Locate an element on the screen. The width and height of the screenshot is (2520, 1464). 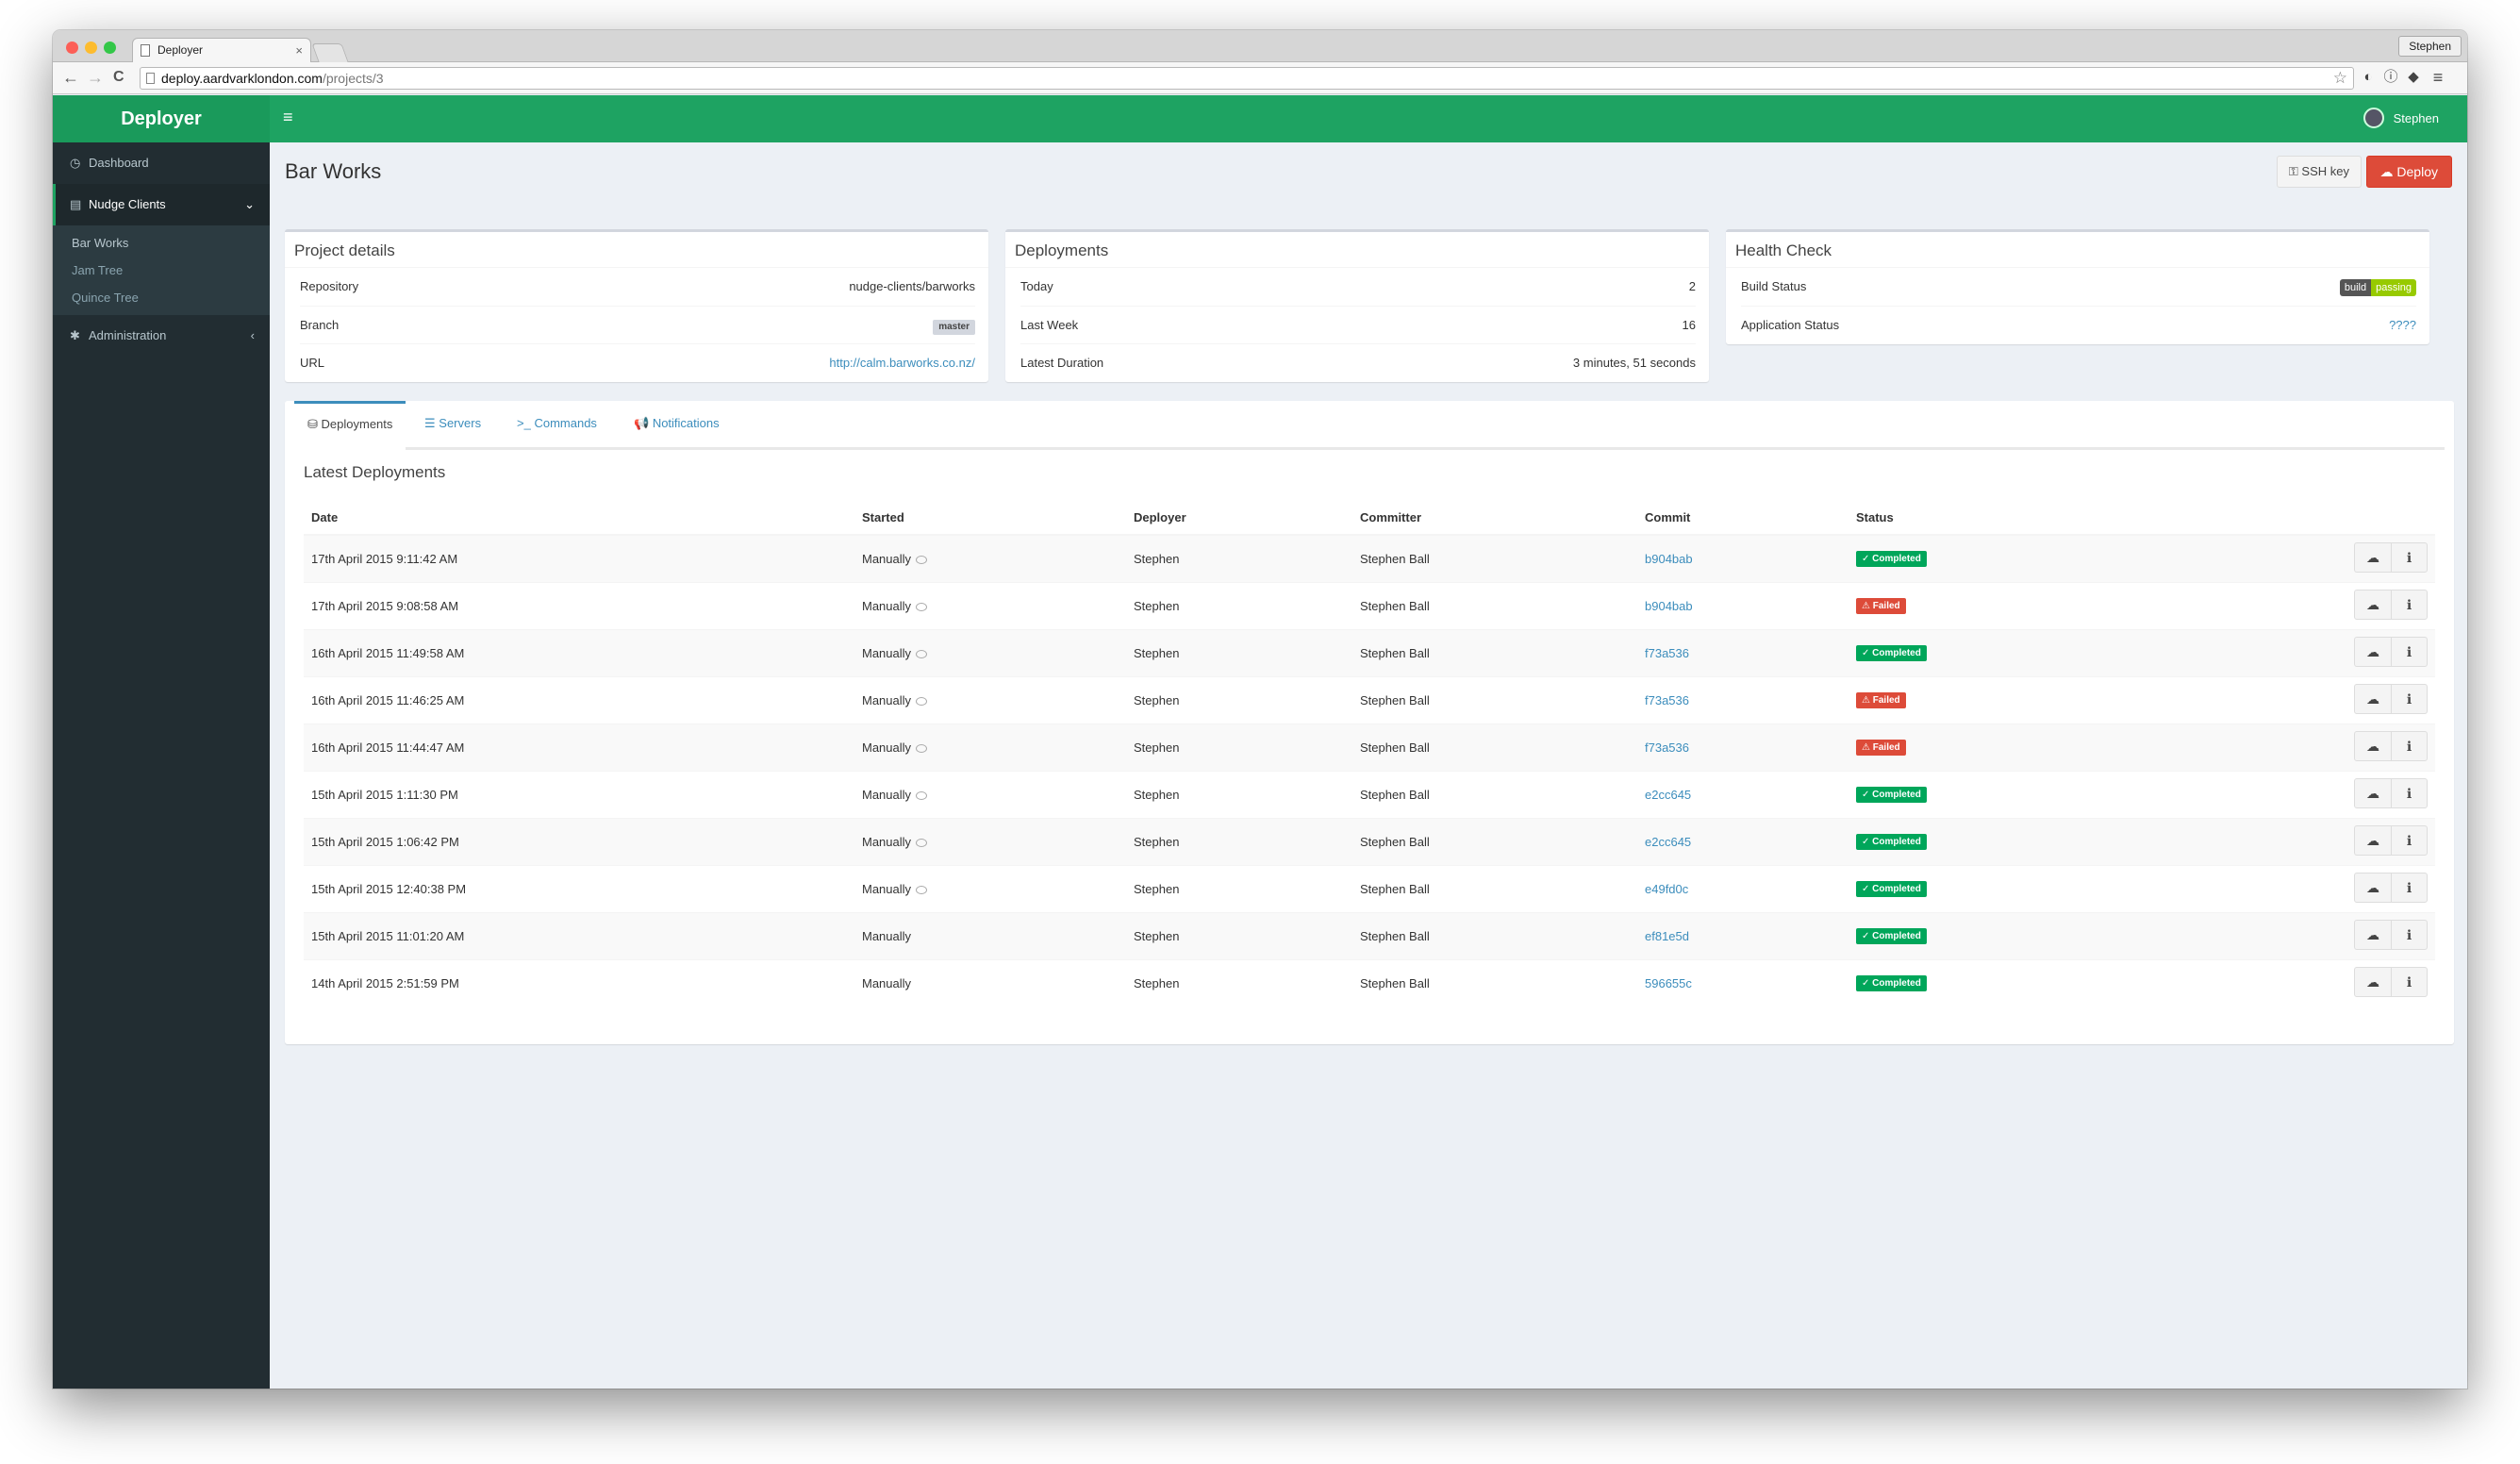
commit-link: e49fd0c is located at coordinates (1667, 888).